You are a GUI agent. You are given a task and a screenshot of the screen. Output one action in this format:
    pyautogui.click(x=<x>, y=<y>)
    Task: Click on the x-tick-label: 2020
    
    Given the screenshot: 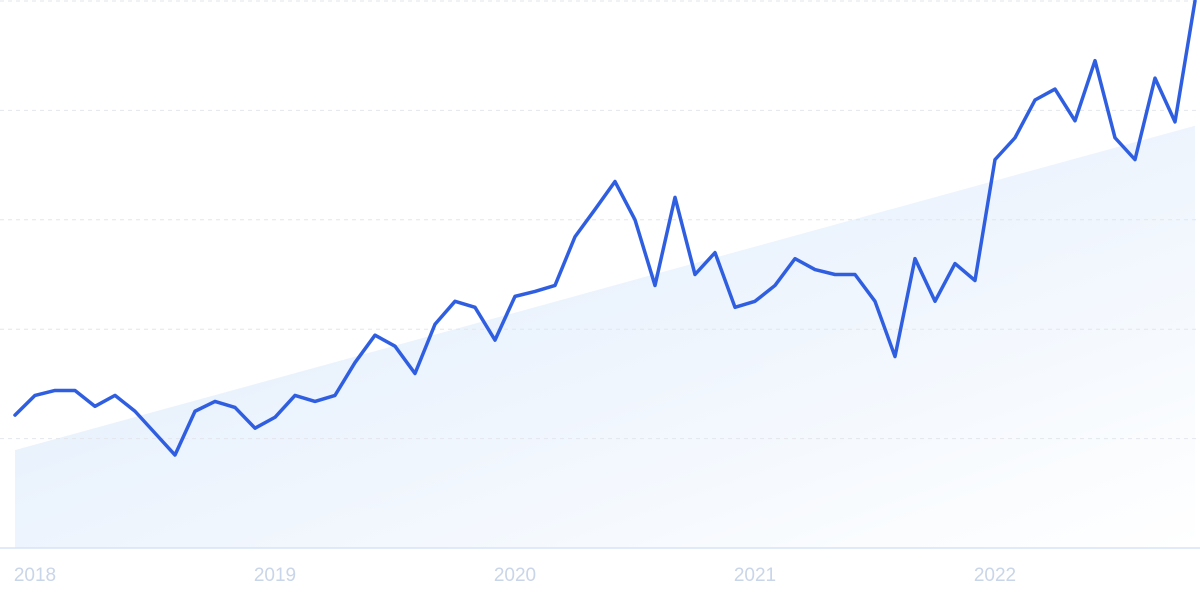 What is the action you would take?
    pyautogui.click(x=515, y=575)
    